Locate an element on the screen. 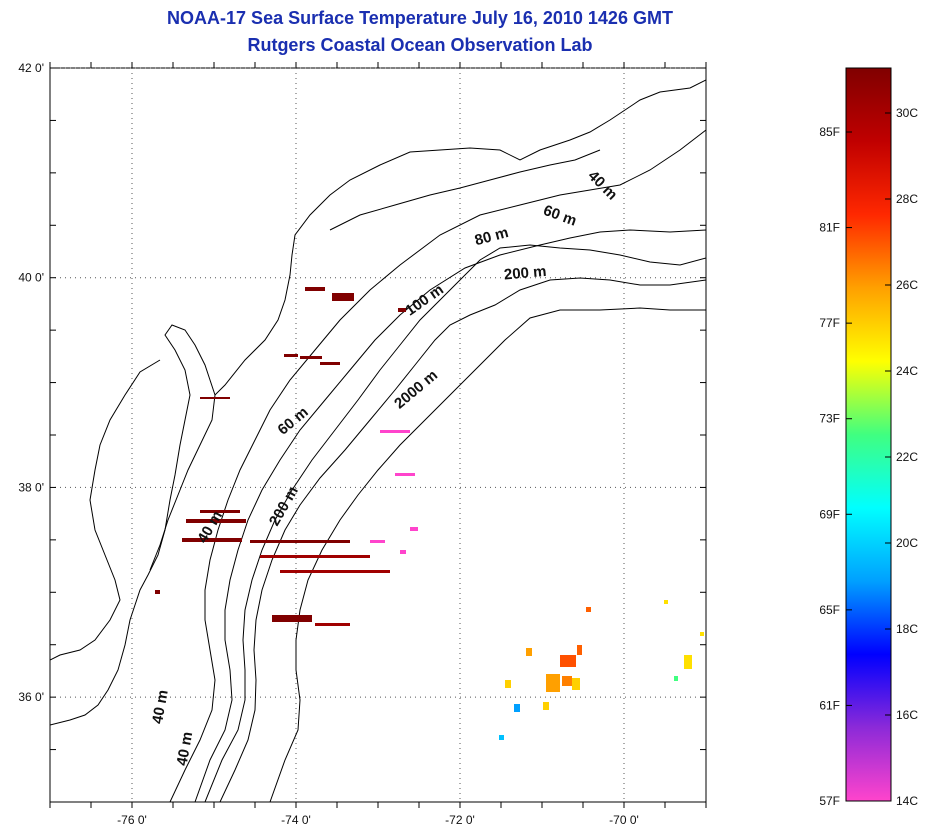 Image resolution: width=928 pixels, height=832 pixels. lon-tick-label: -70 0' is located at coordinates (624, 820).